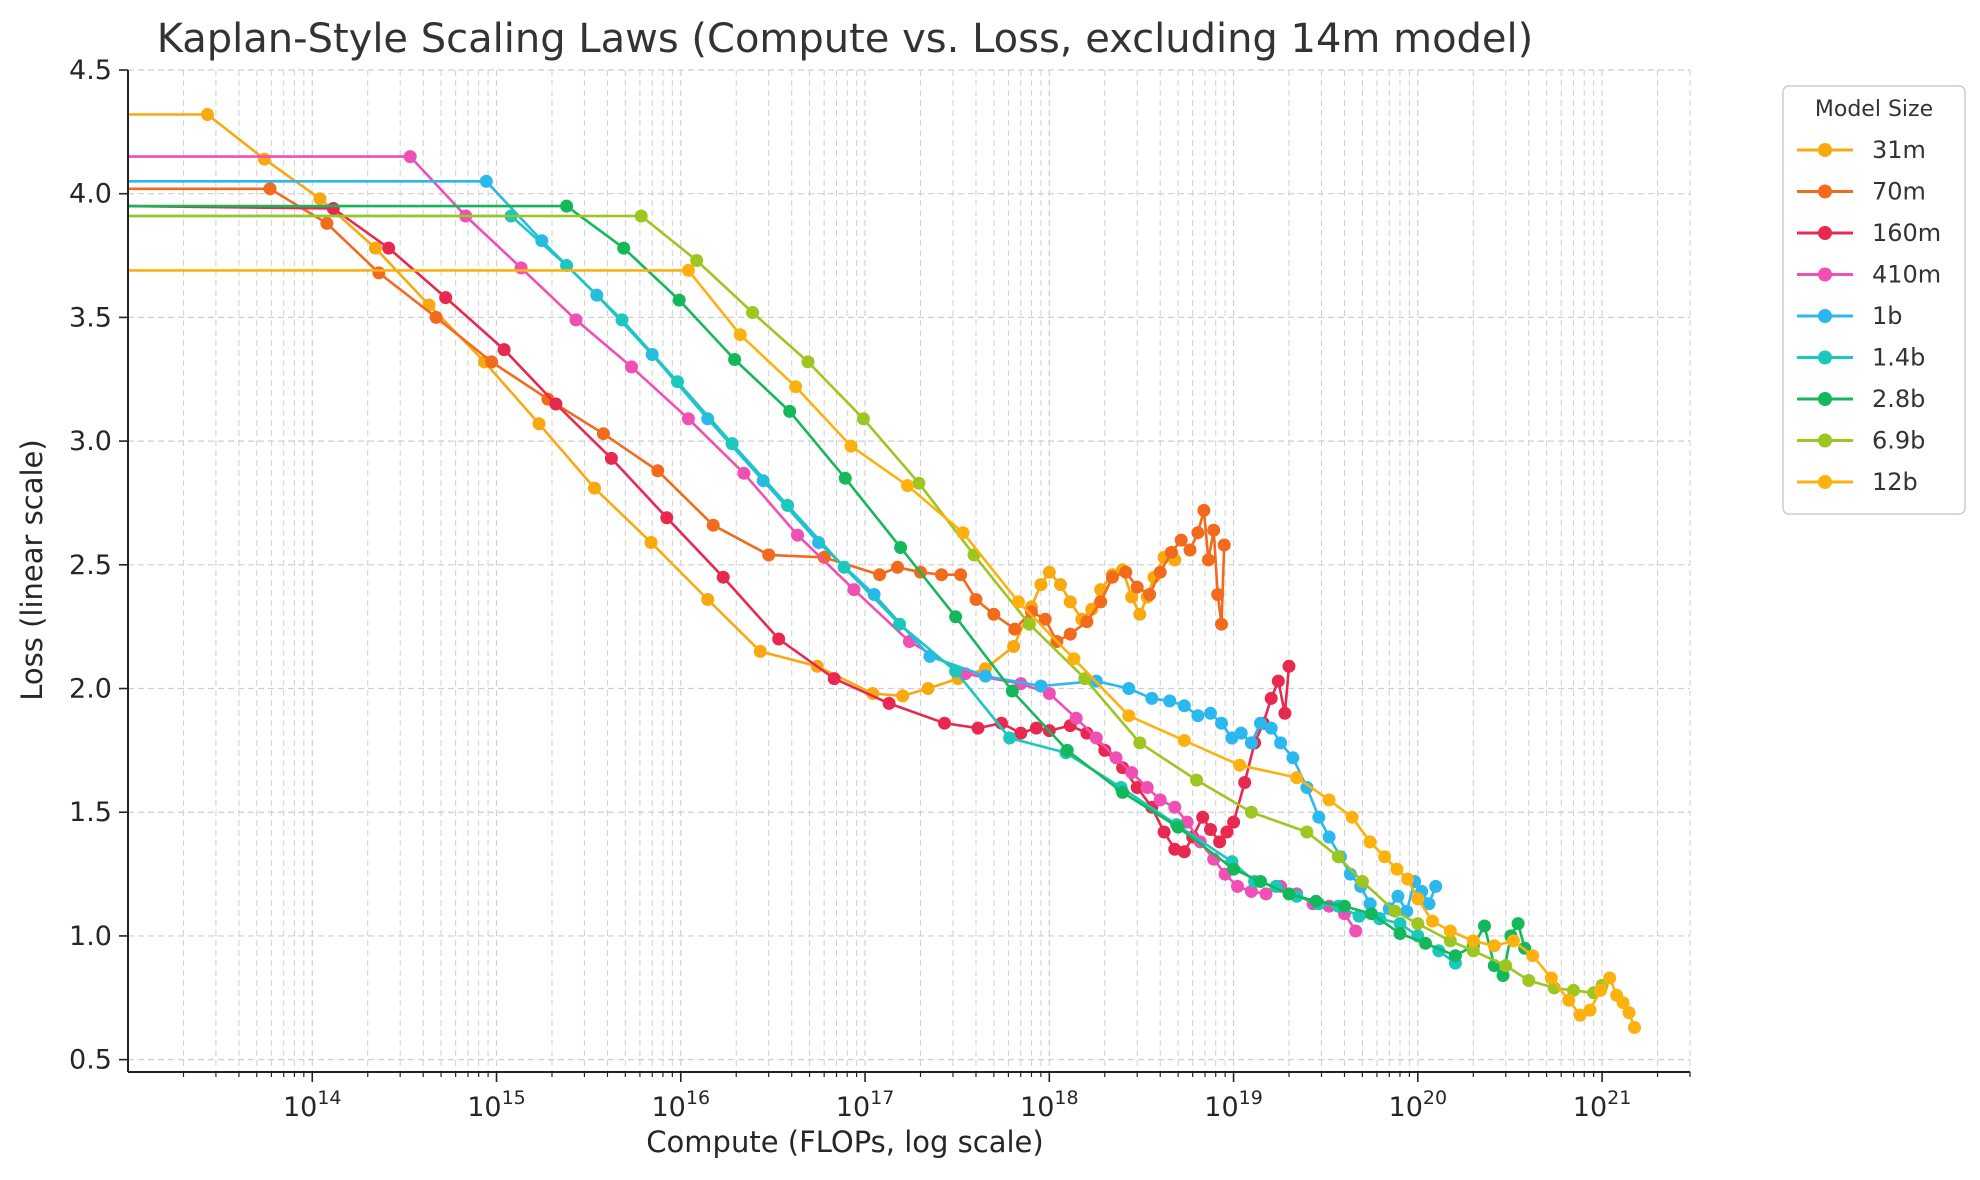 This screenshot has height=1180, width=1980. I want to click on legend-label: 160m, so click(1906, 233).